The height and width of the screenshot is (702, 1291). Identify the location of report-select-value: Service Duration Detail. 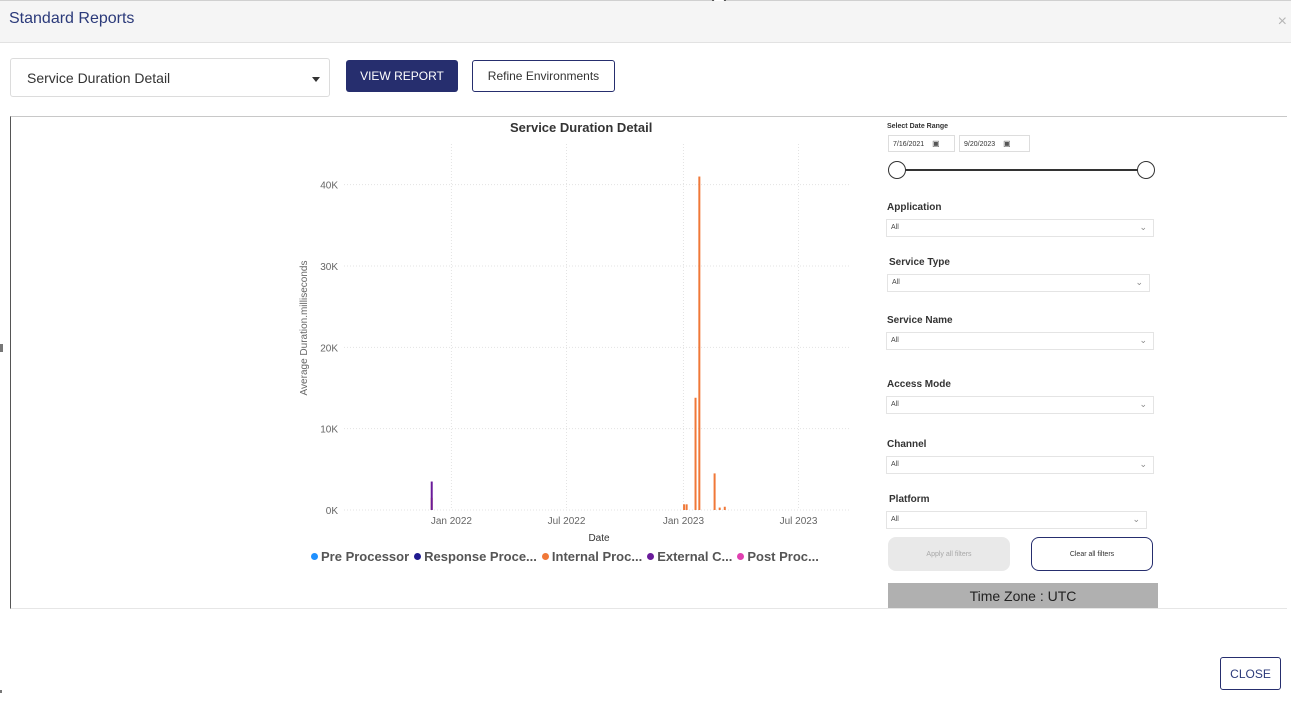
(99, 78).